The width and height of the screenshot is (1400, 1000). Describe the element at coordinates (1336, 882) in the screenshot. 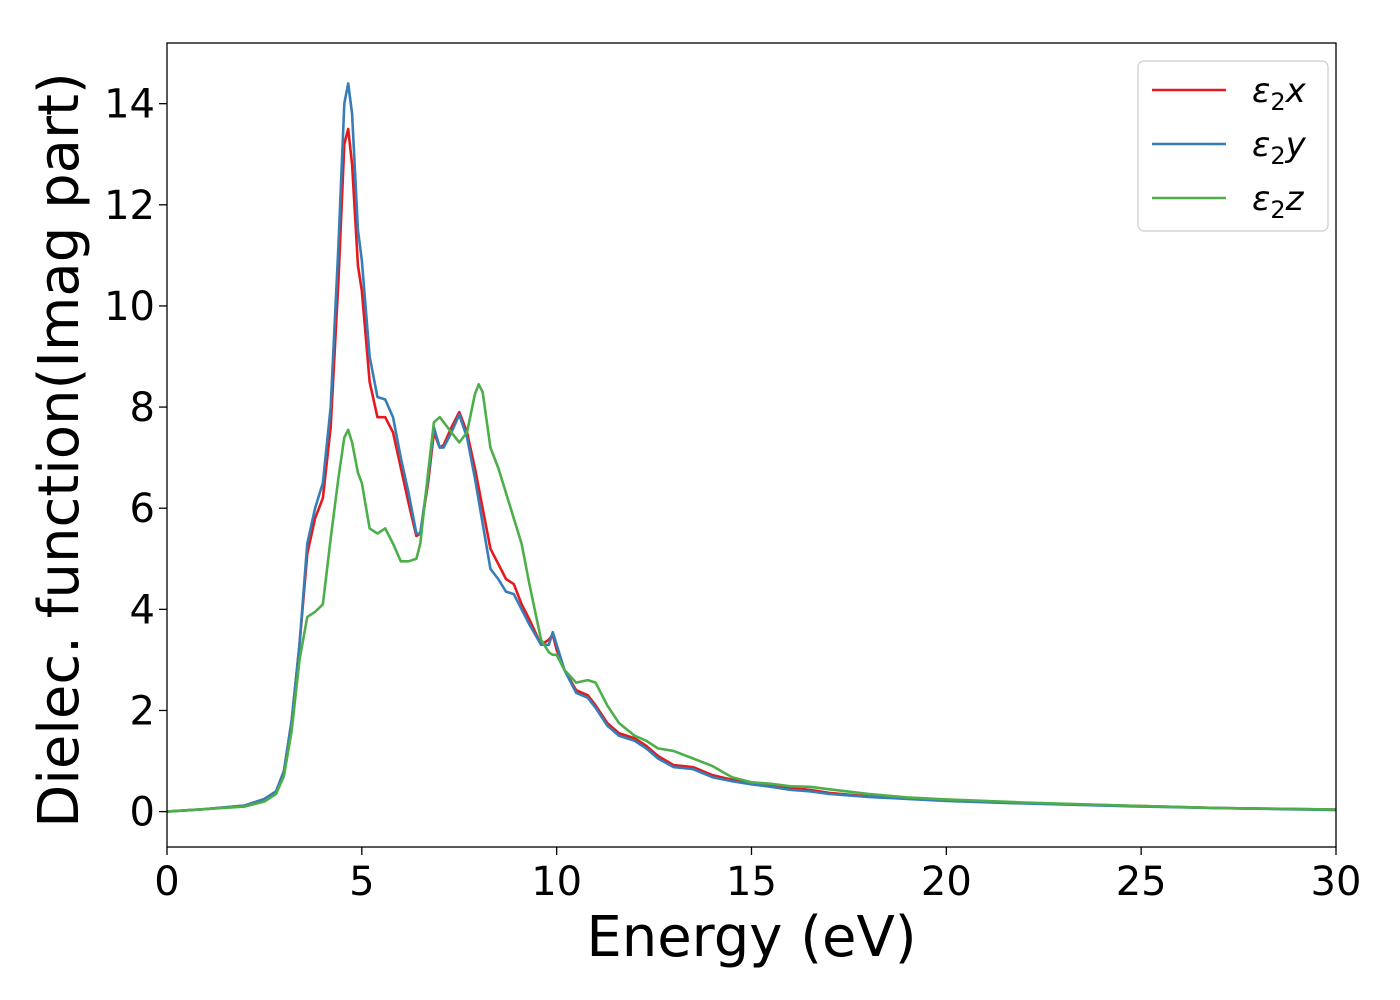

I see `x-tick-label: 30` at that location.